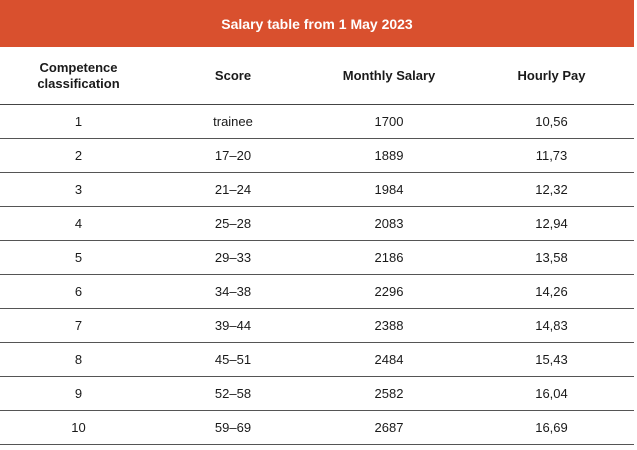 The image size is (637, 450). What do you see at coordinates (389, 427) in the screenshot?
I see `cell-monthly-salary: 2687` at bounding box center [389, 427].